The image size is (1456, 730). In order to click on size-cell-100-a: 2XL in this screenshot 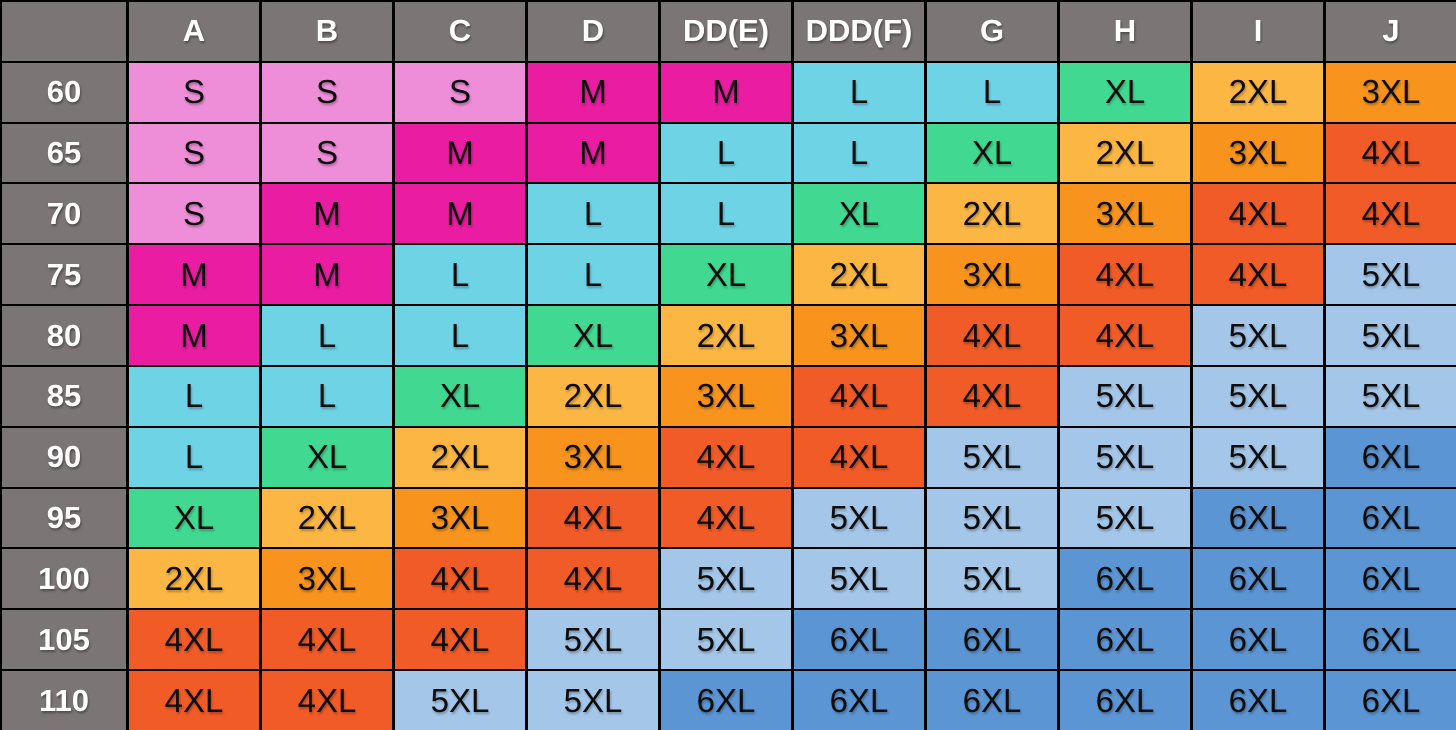, I will do `click(194, 579)`.